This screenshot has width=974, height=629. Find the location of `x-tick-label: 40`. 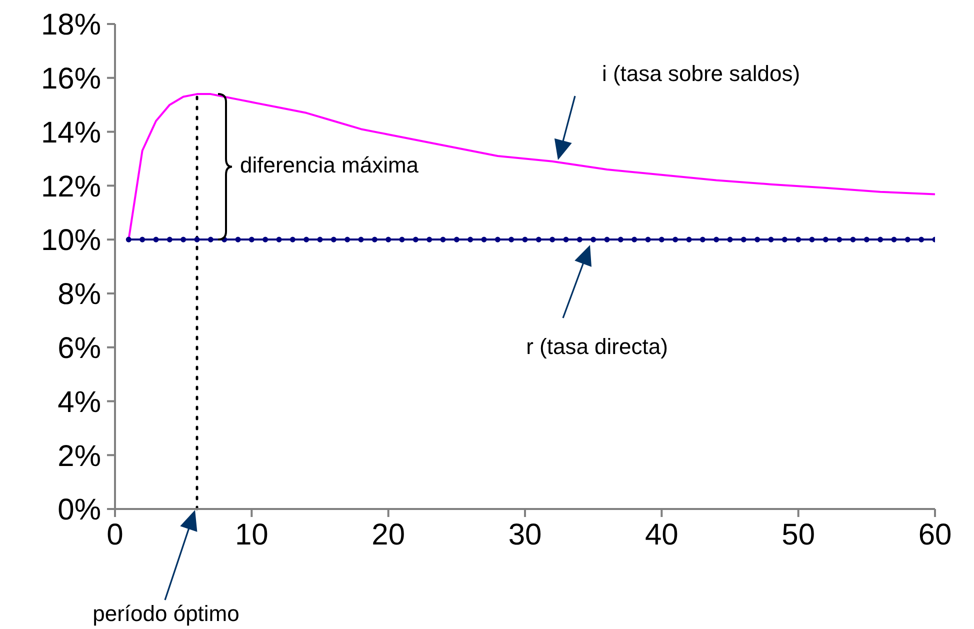

x-tick-label: 40 is located at coordinates (661, 535).